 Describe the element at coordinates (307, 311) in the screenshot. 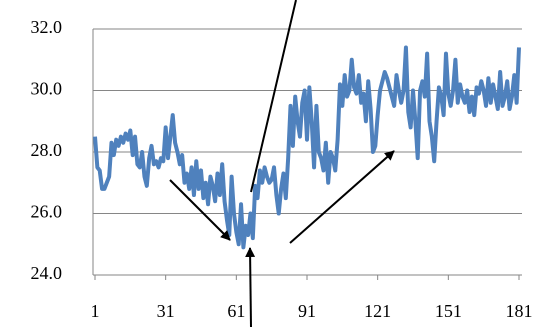

I see `x-tick-label: 91` at that location.